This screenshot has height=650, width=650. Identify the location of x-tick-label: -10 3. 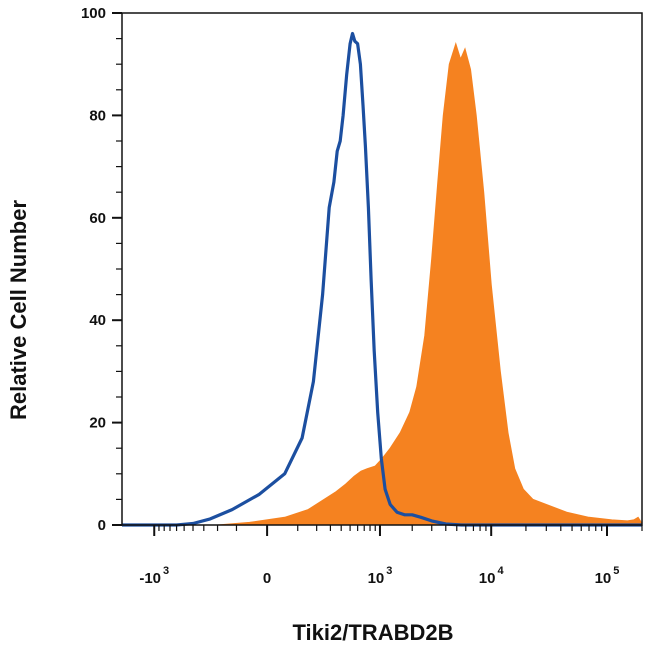
(154, 576).